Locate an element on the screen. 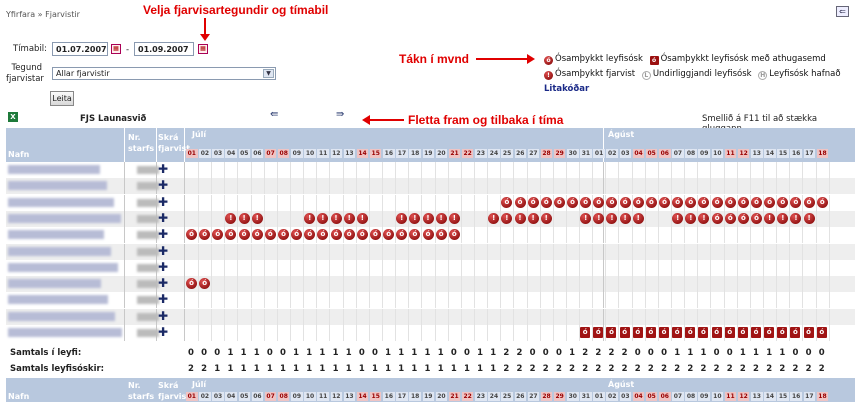 This screenshot has height=402, width=855. date-from-input: 01.07.2007 is located at coordinates (80, 49).